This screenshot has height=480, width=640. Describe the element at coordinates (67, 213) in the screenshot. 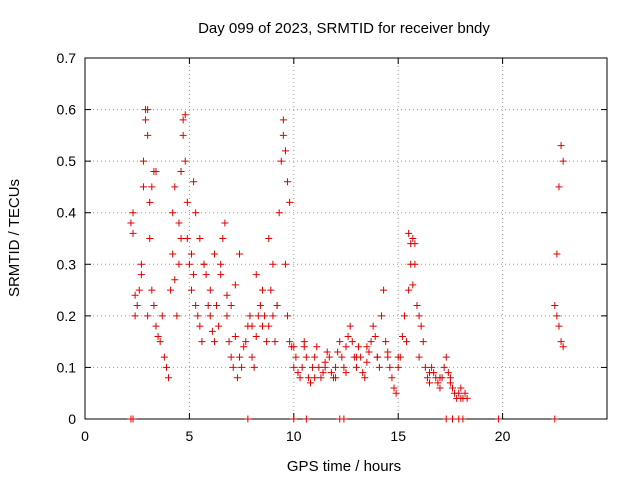

I see `y-tick-label: 0.4` at that location.